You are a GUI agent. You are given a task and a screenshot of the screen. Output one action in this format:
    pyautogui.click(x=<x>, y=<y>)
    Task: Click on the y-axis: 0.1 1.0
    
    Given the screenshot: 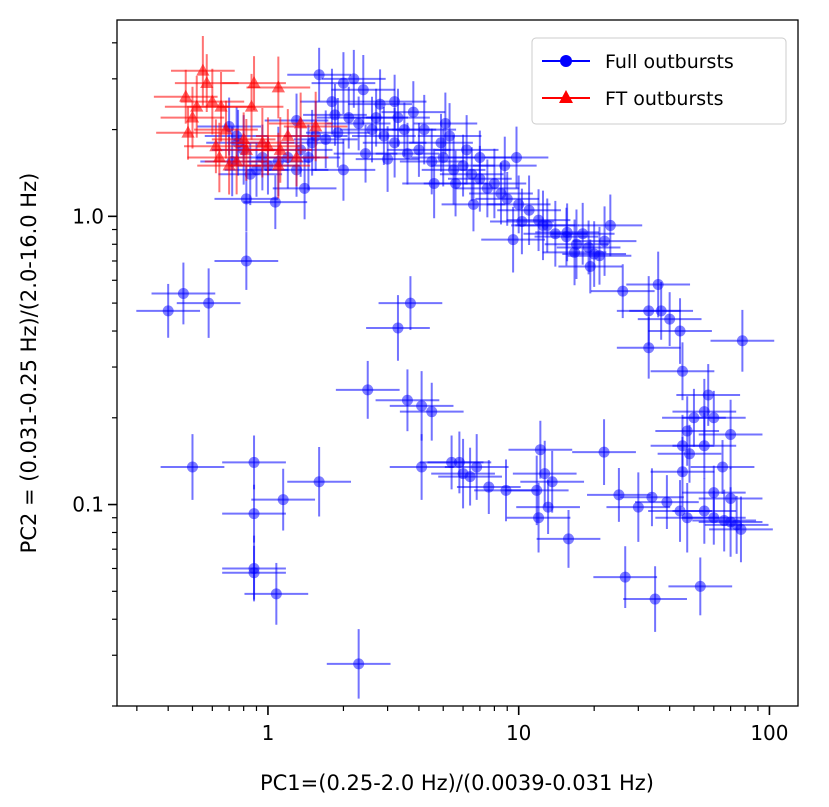 What is the action you would take?
    pyautogui.click(x=94, y=374)
    